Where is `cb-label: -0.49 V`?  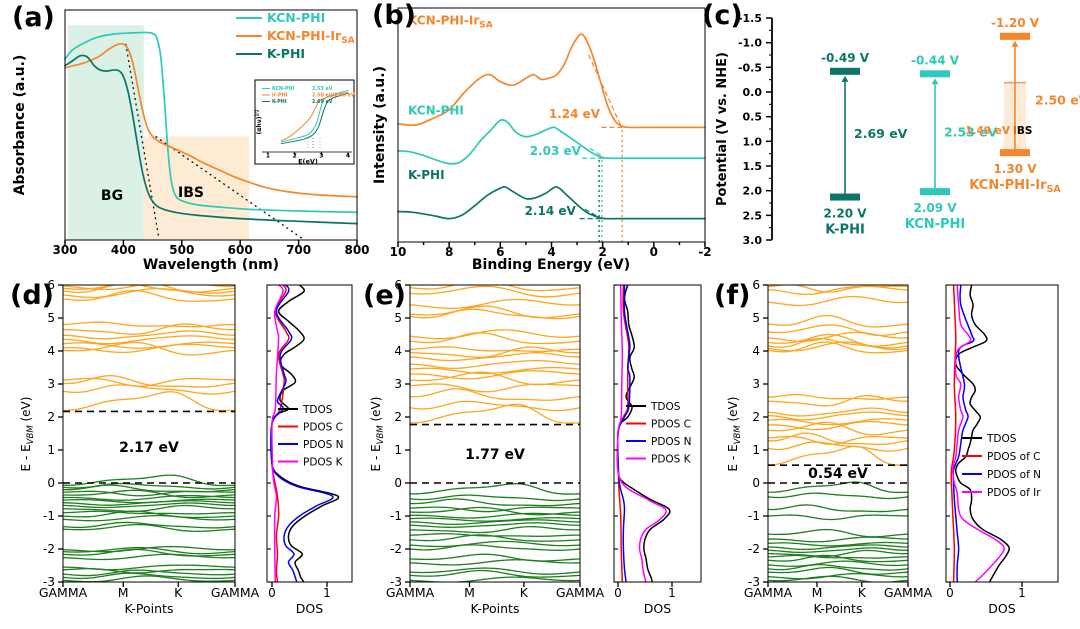 cb-label: -0.49 V is located at coordinates (845, 58).